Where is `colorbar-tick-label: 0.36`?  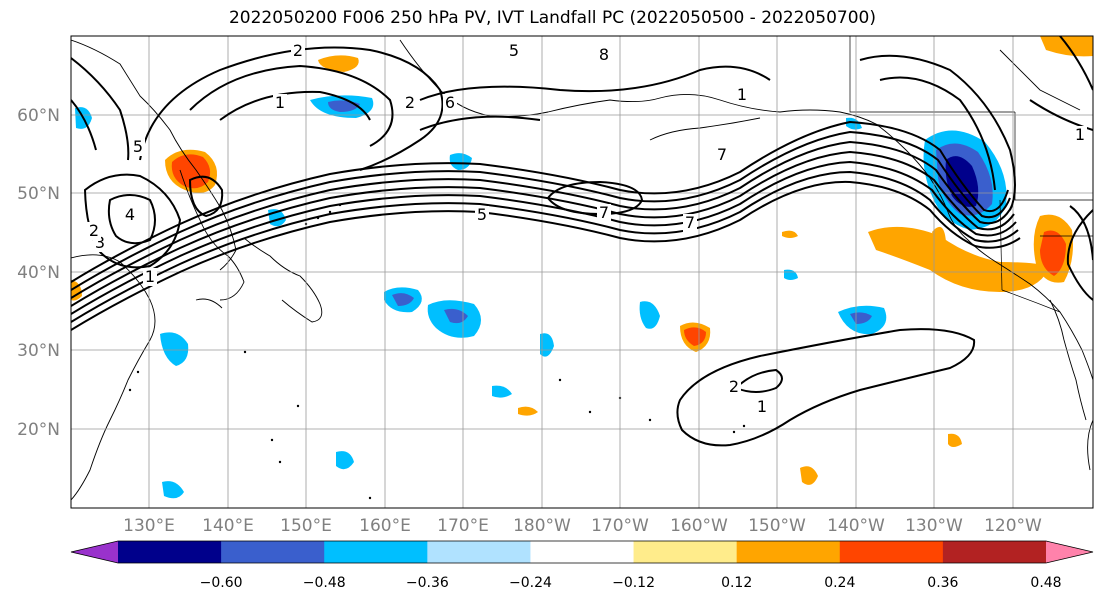 colorbar-tick-label: 0.36 is located at coordinates (942, 583).